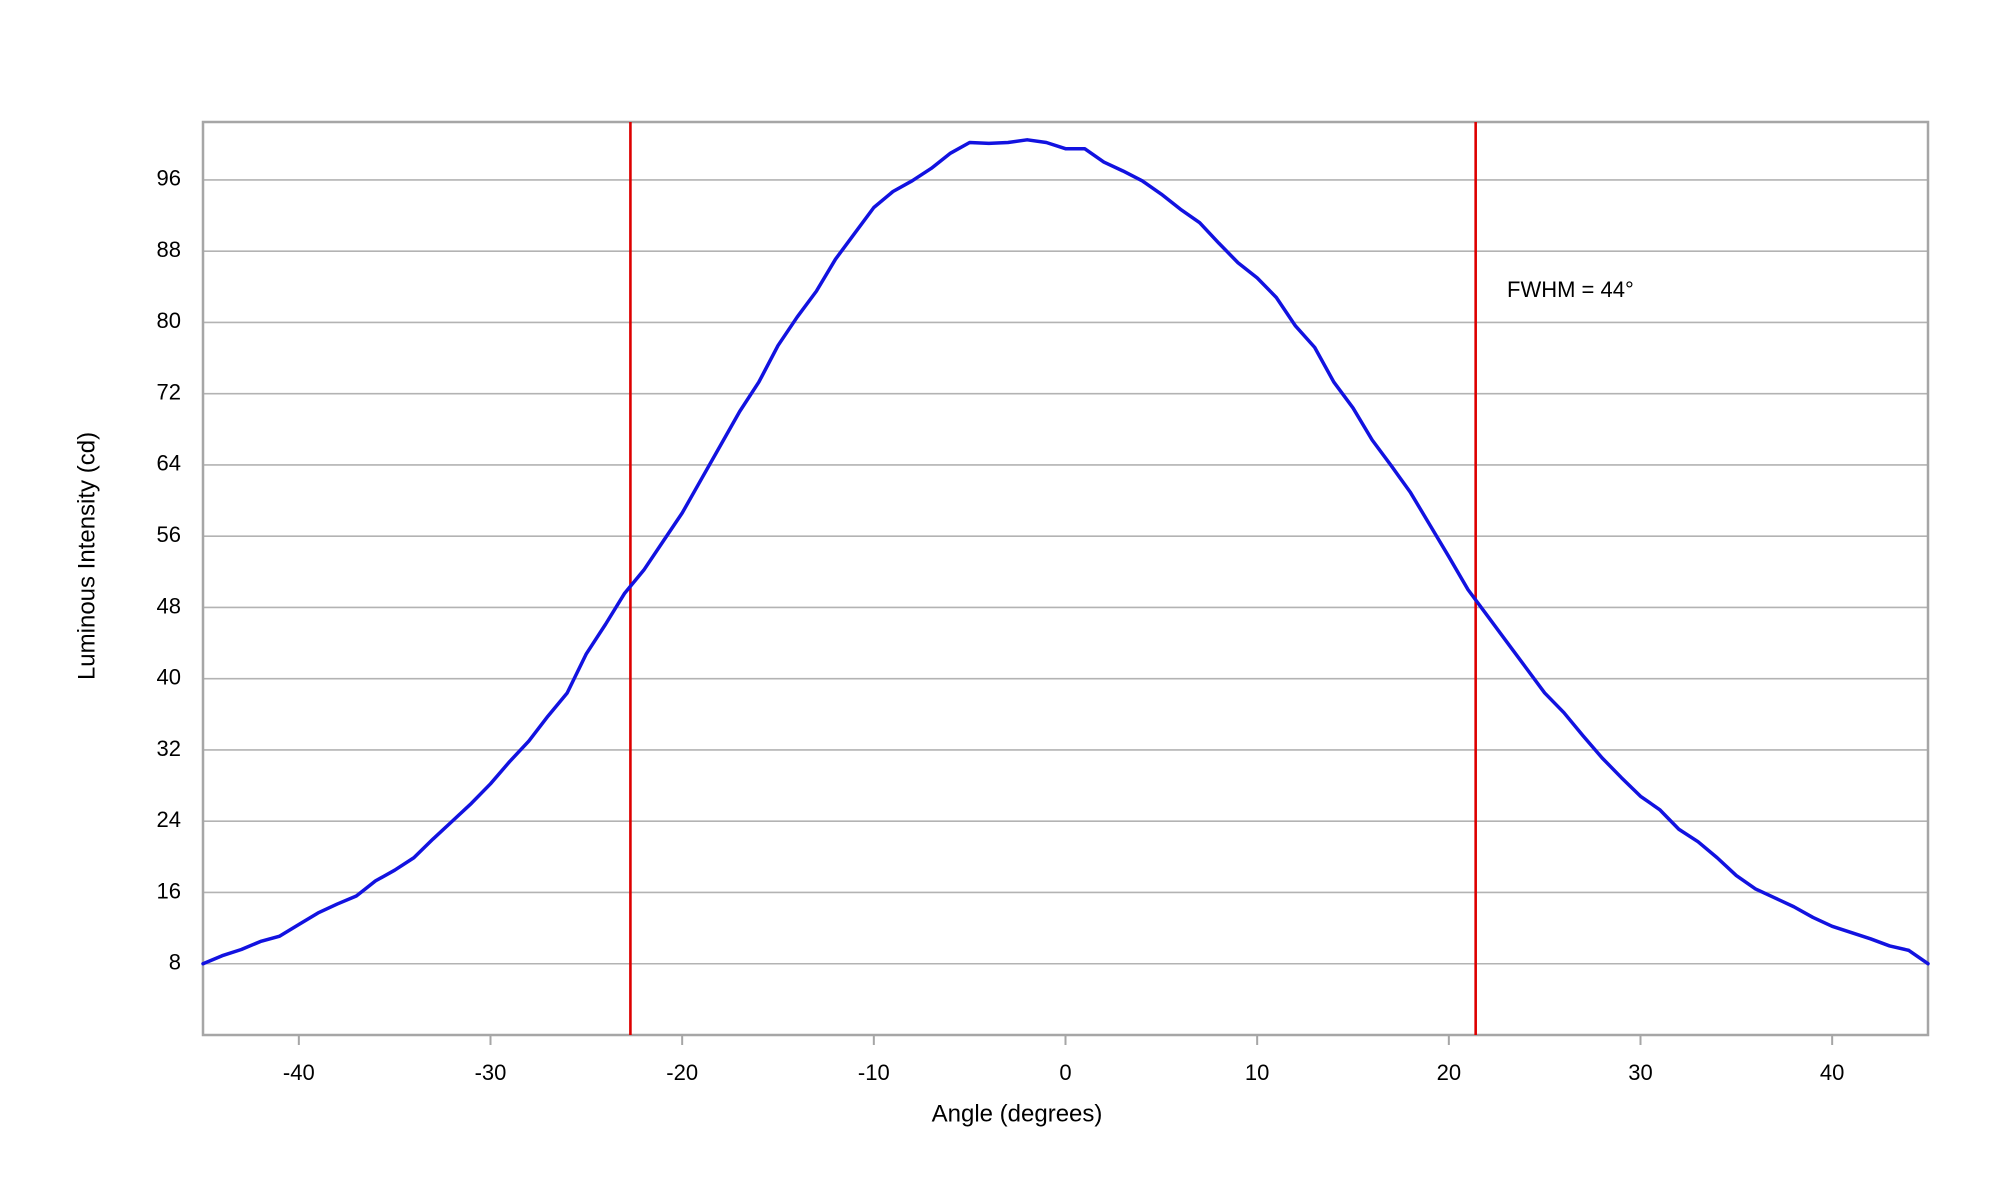  What do you see at coordinates (874, 1072) in the screenshot?
I see `x-tick-label: -10` at bounding box center [874, 1072].